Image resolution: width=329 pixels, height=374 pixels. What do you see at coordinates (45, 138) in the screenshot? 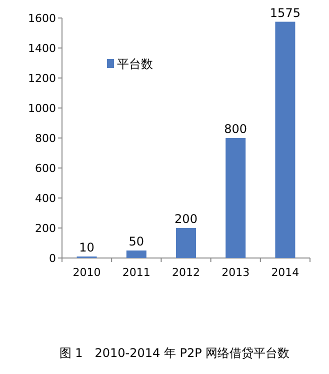
I see `y-tick-label: 800` at bounding box center [45, 138].